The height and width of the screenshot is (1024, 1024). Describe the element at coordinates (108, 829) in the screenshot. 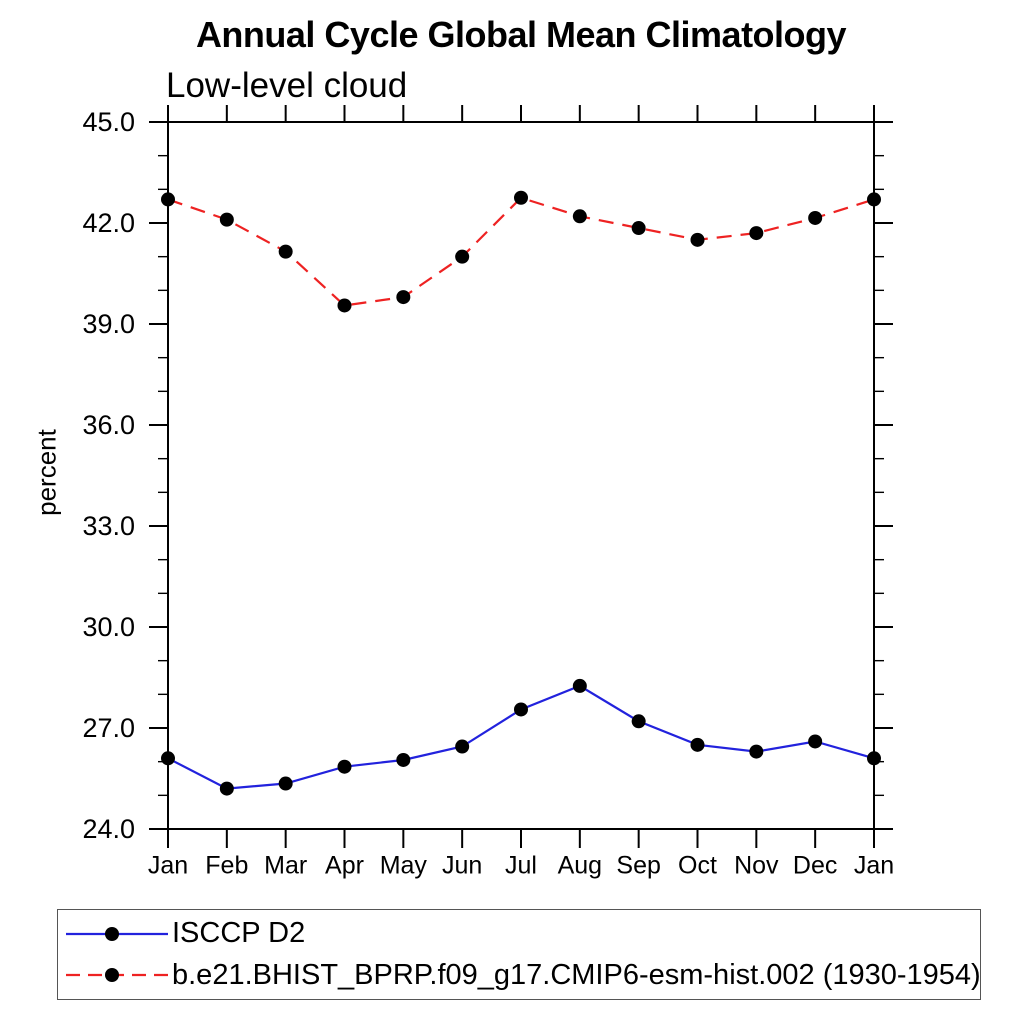

I see `svg-text: 24.0` at that location.